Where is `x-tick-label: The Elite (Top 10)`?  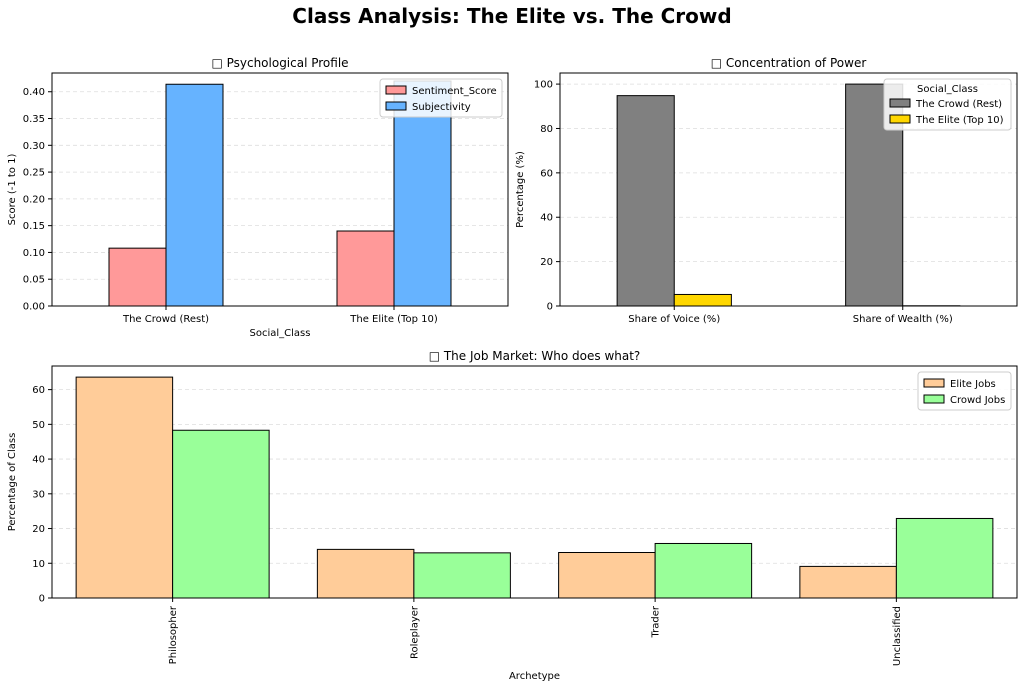 x-tick-label: The Elite (Top 10) is located at coordinates (393, 319).